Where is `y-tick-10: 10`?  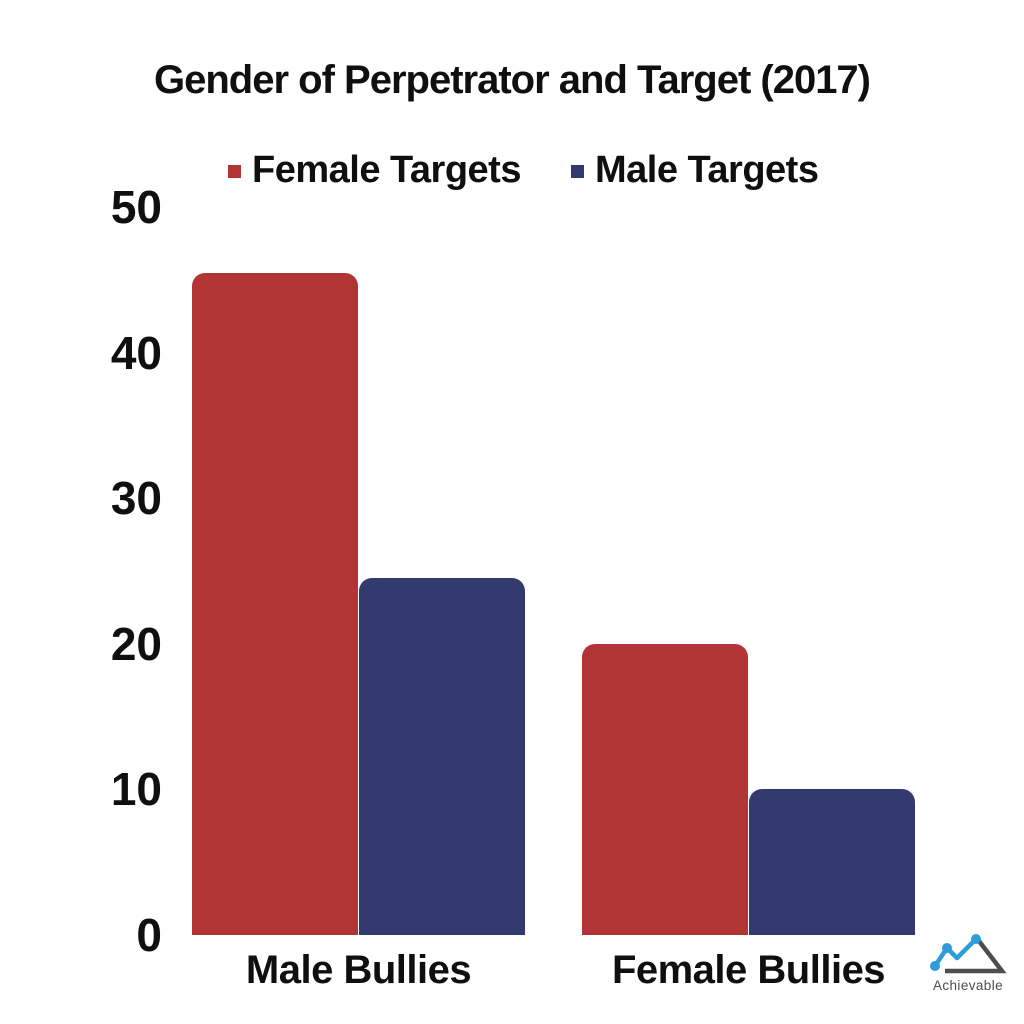
y-tick-10: 10 is located at coordinates (136, 789).